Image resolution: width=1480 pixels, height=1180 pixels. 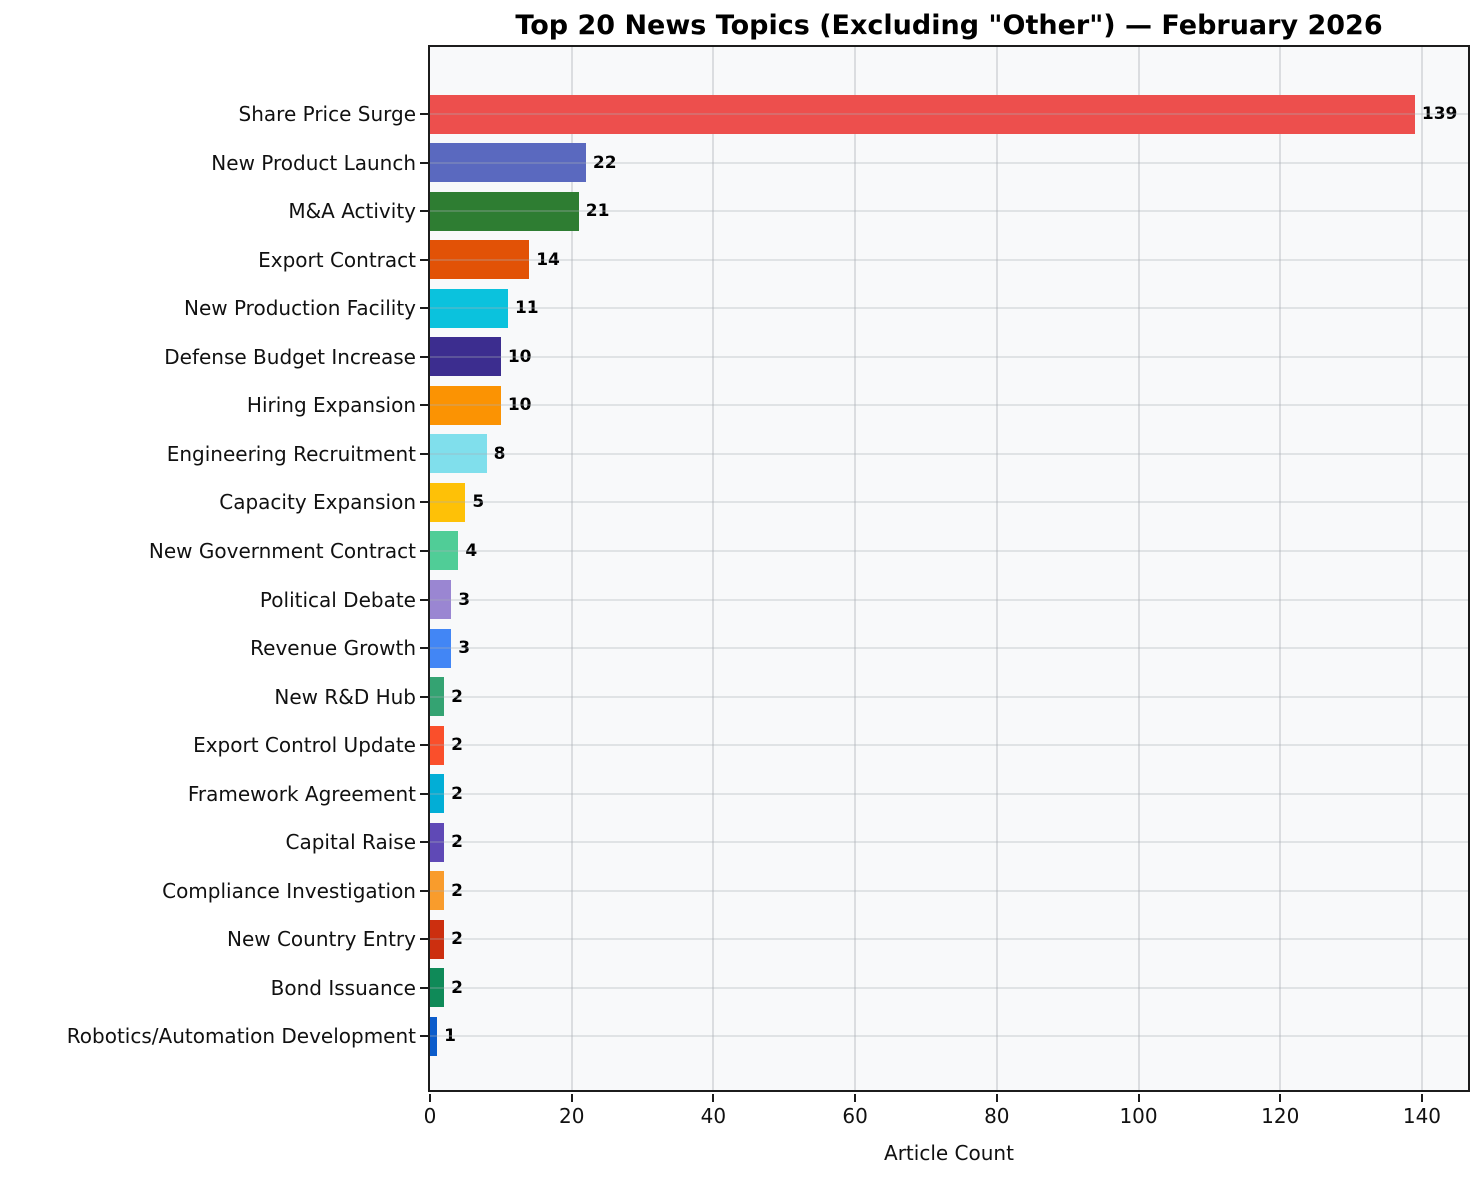 What do you see at coordinates (464, 648) in the screenshot?
I see `bar-value-label: 3` at bounding box center [464, 648].